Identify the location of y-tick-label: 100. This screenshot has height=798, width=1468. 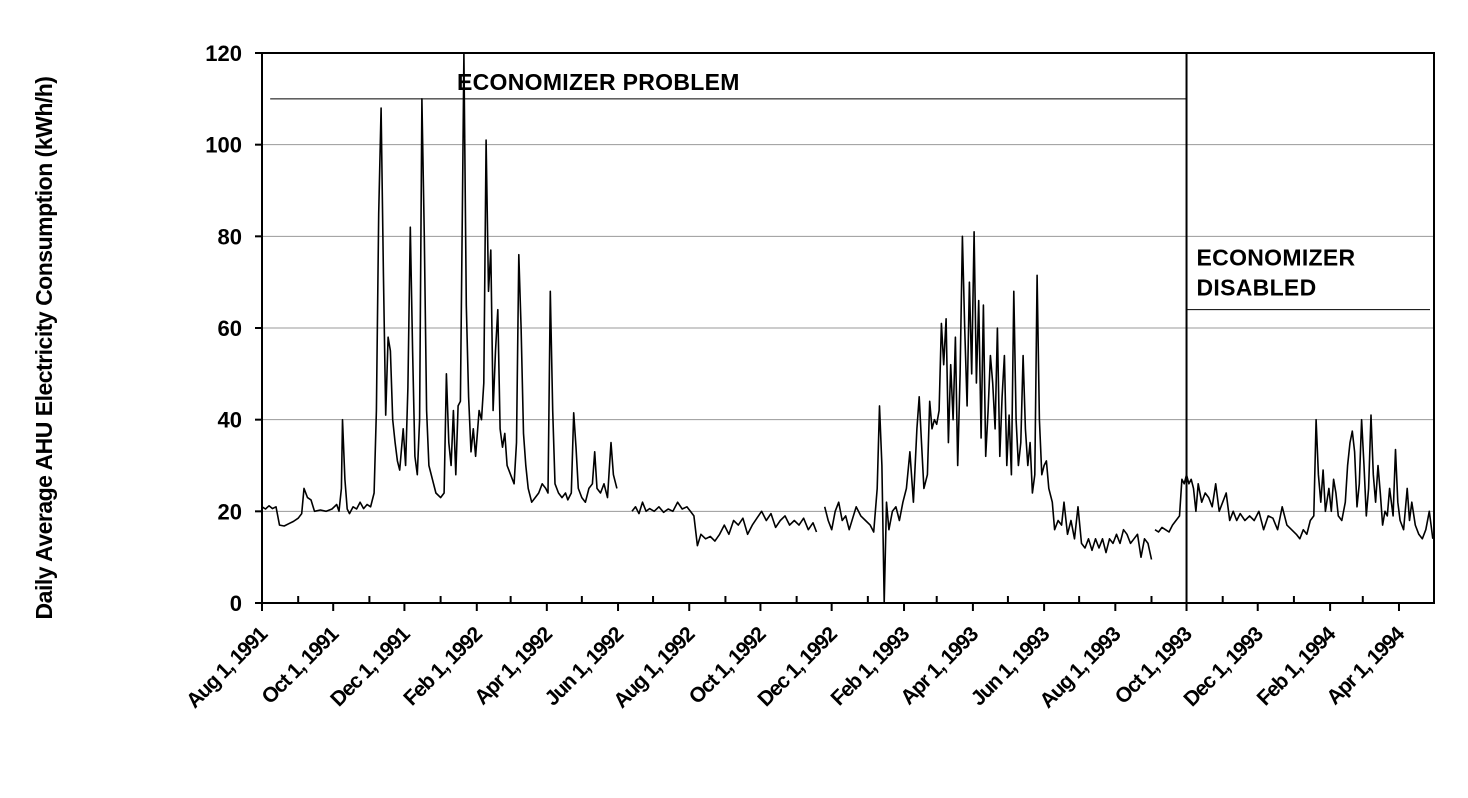
(223, 145).